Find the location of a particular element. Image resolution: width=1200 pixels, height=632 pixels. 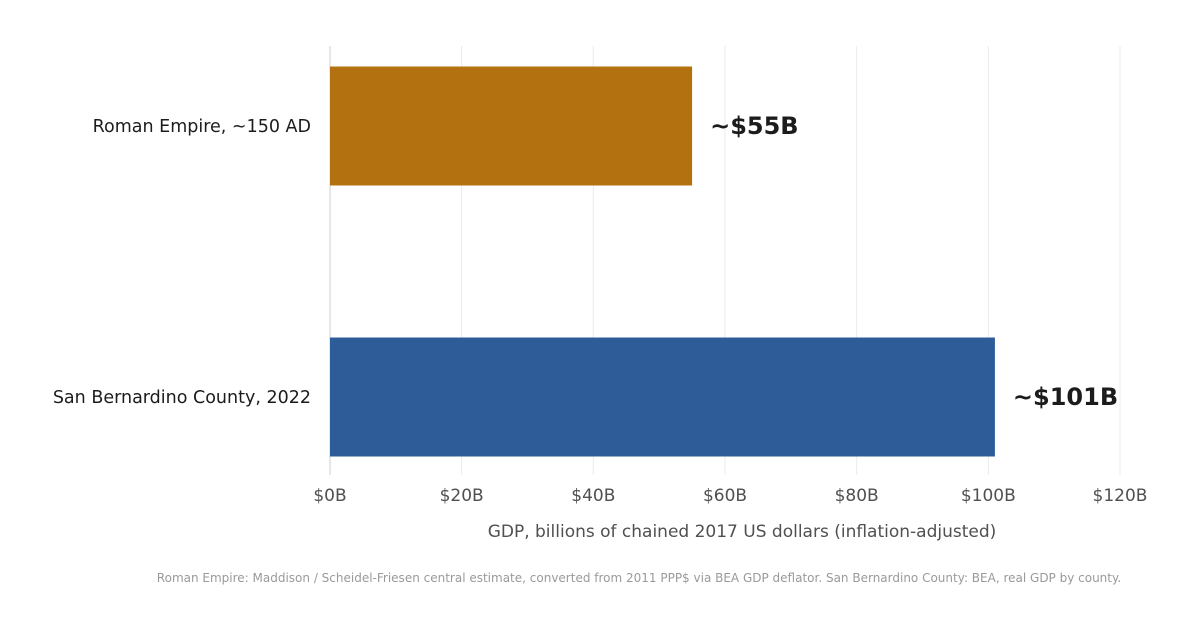

category-label: San Bernardino County, 2022 is located at coordinates (182, 398).